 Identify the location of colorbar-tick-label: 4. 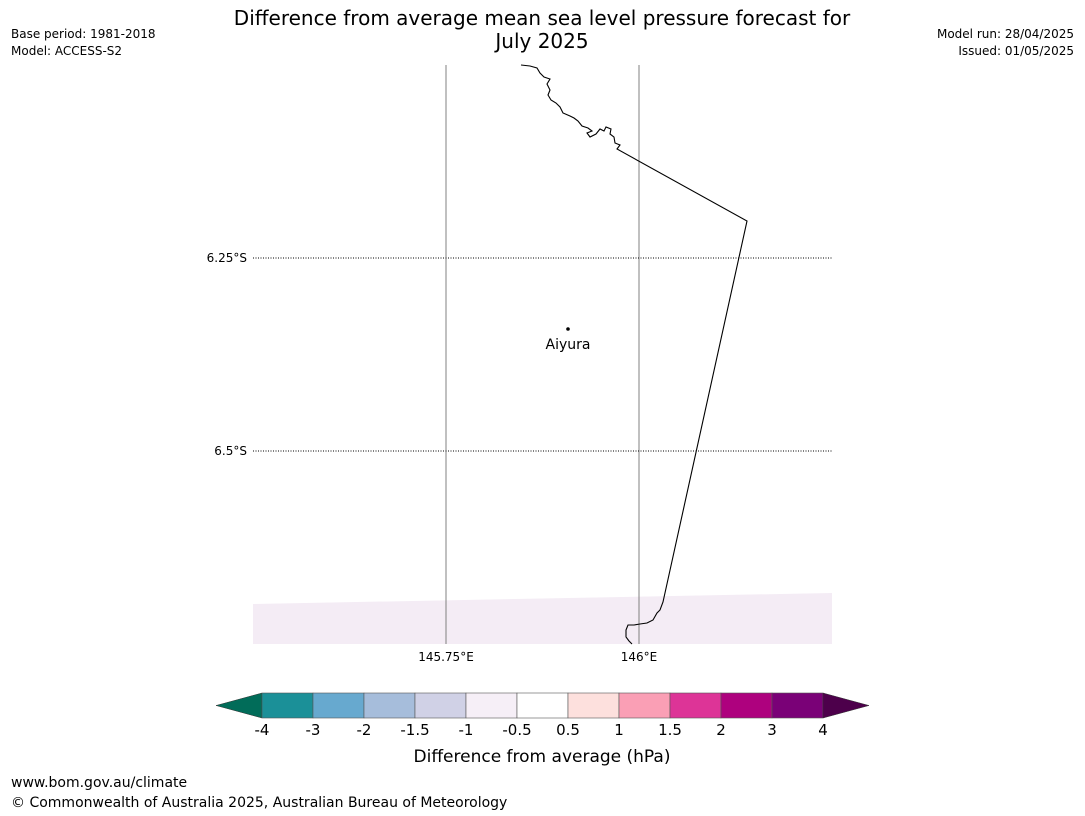
(823, 730).